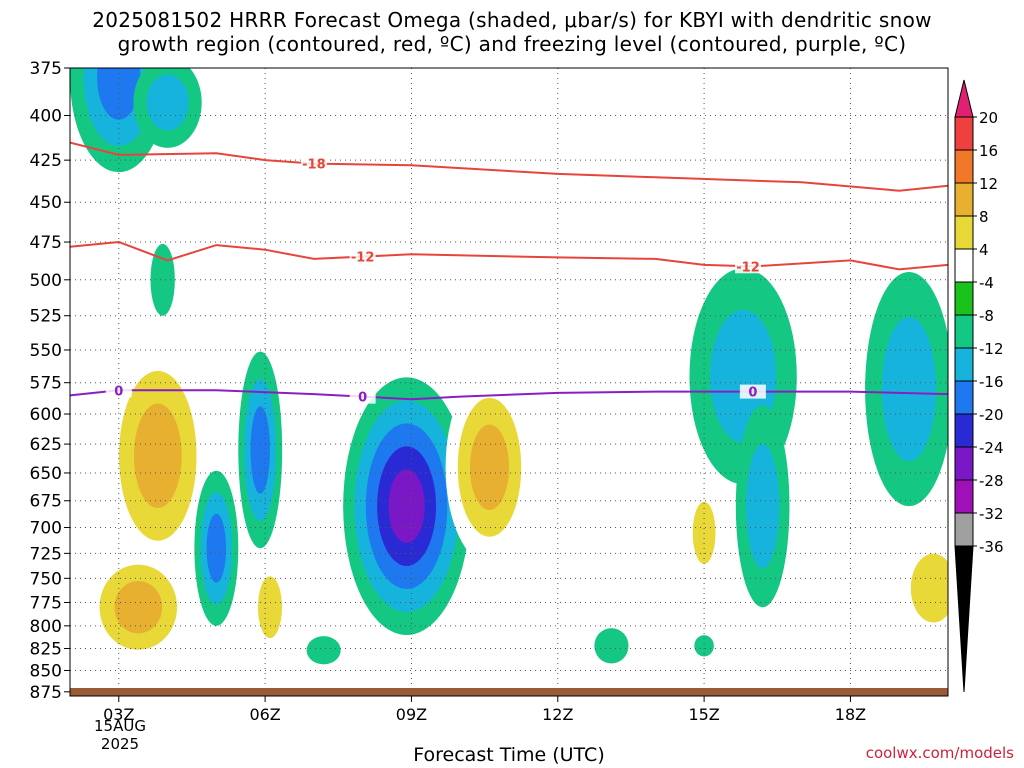 The image size is (1024, 768). What do you see at coordinates (46, 671) in the screenshot?
I see `y-tick-label-850: 850` at bounding box center [46, 671].